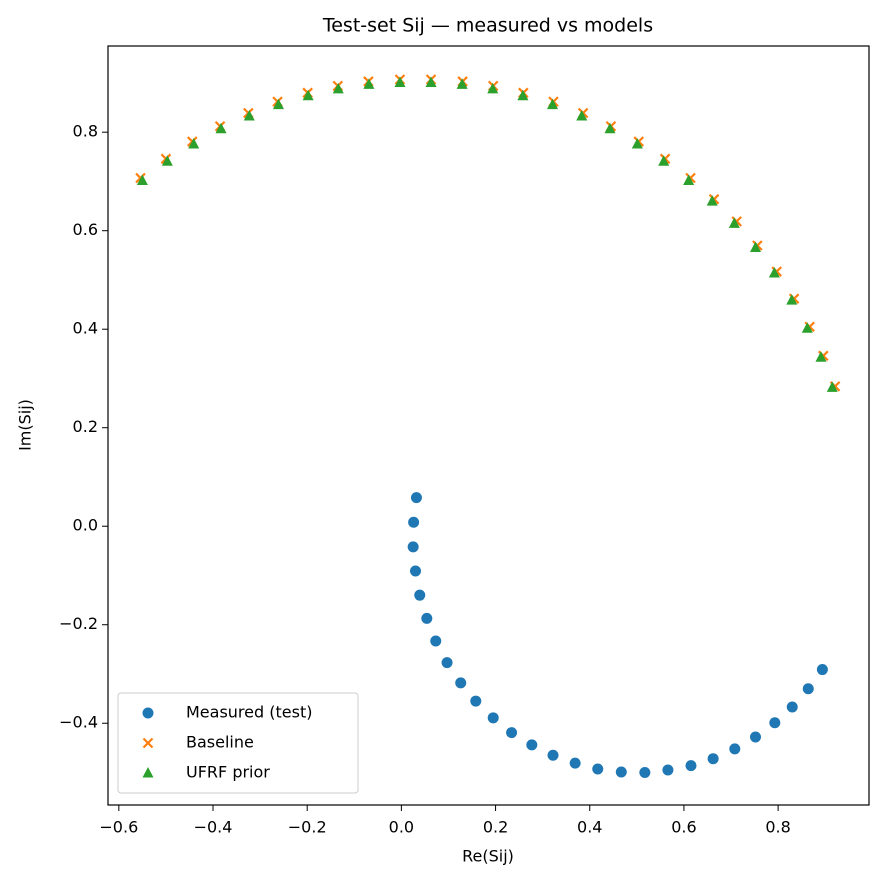  Describe the element at coordinates (213, 827) in the screenshot. I see `x-tick-label: −0.4` at that location.